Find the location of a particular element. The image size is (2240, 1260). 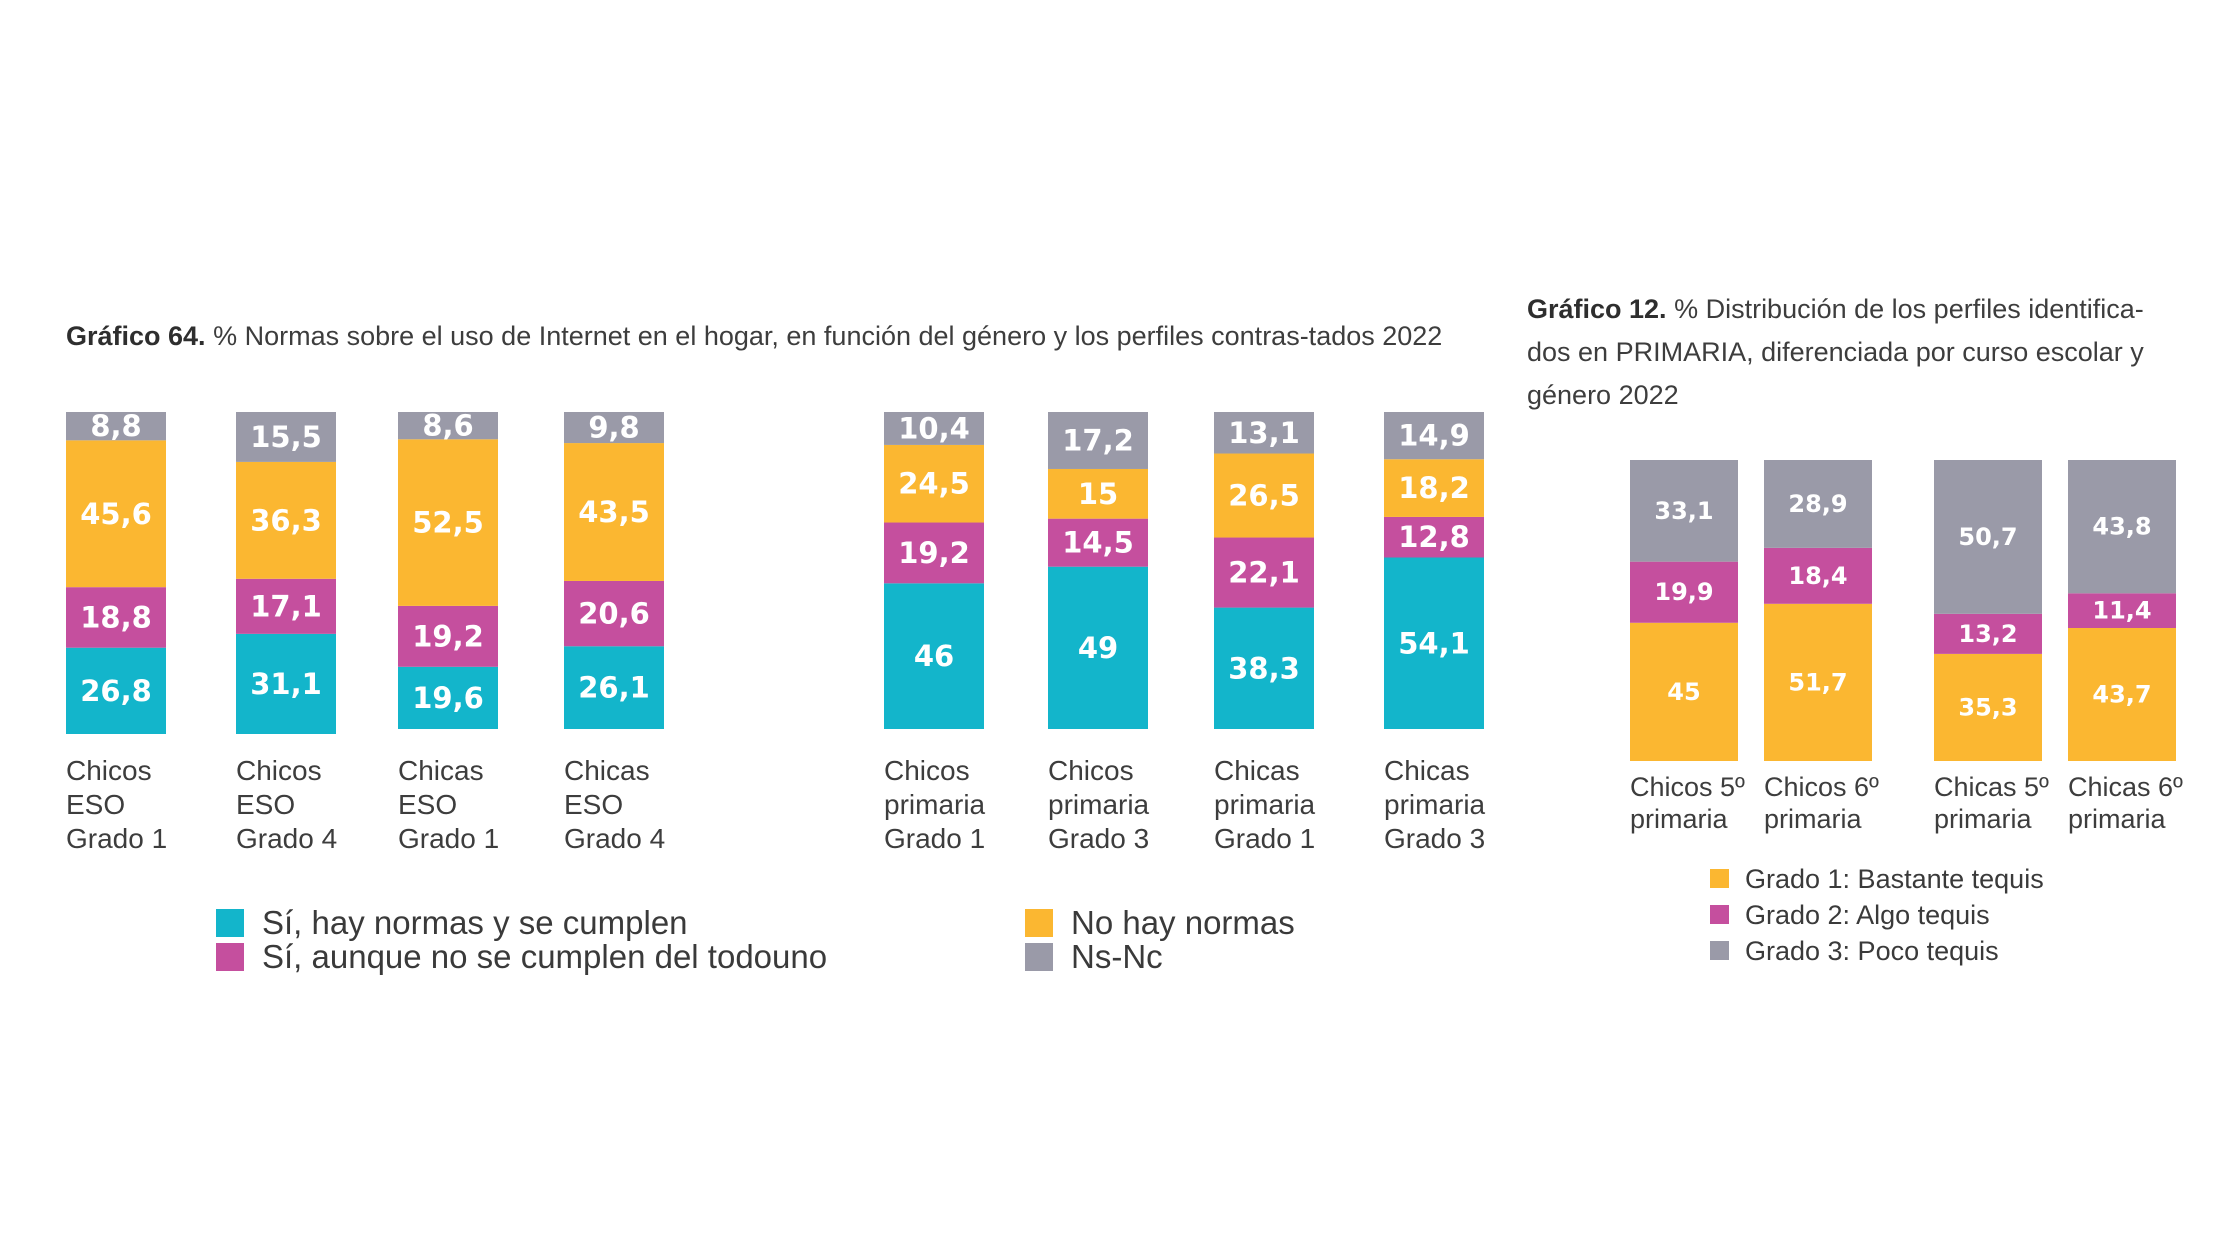

chart64-value-label: 26,8 is located at coordinates (116, 691).